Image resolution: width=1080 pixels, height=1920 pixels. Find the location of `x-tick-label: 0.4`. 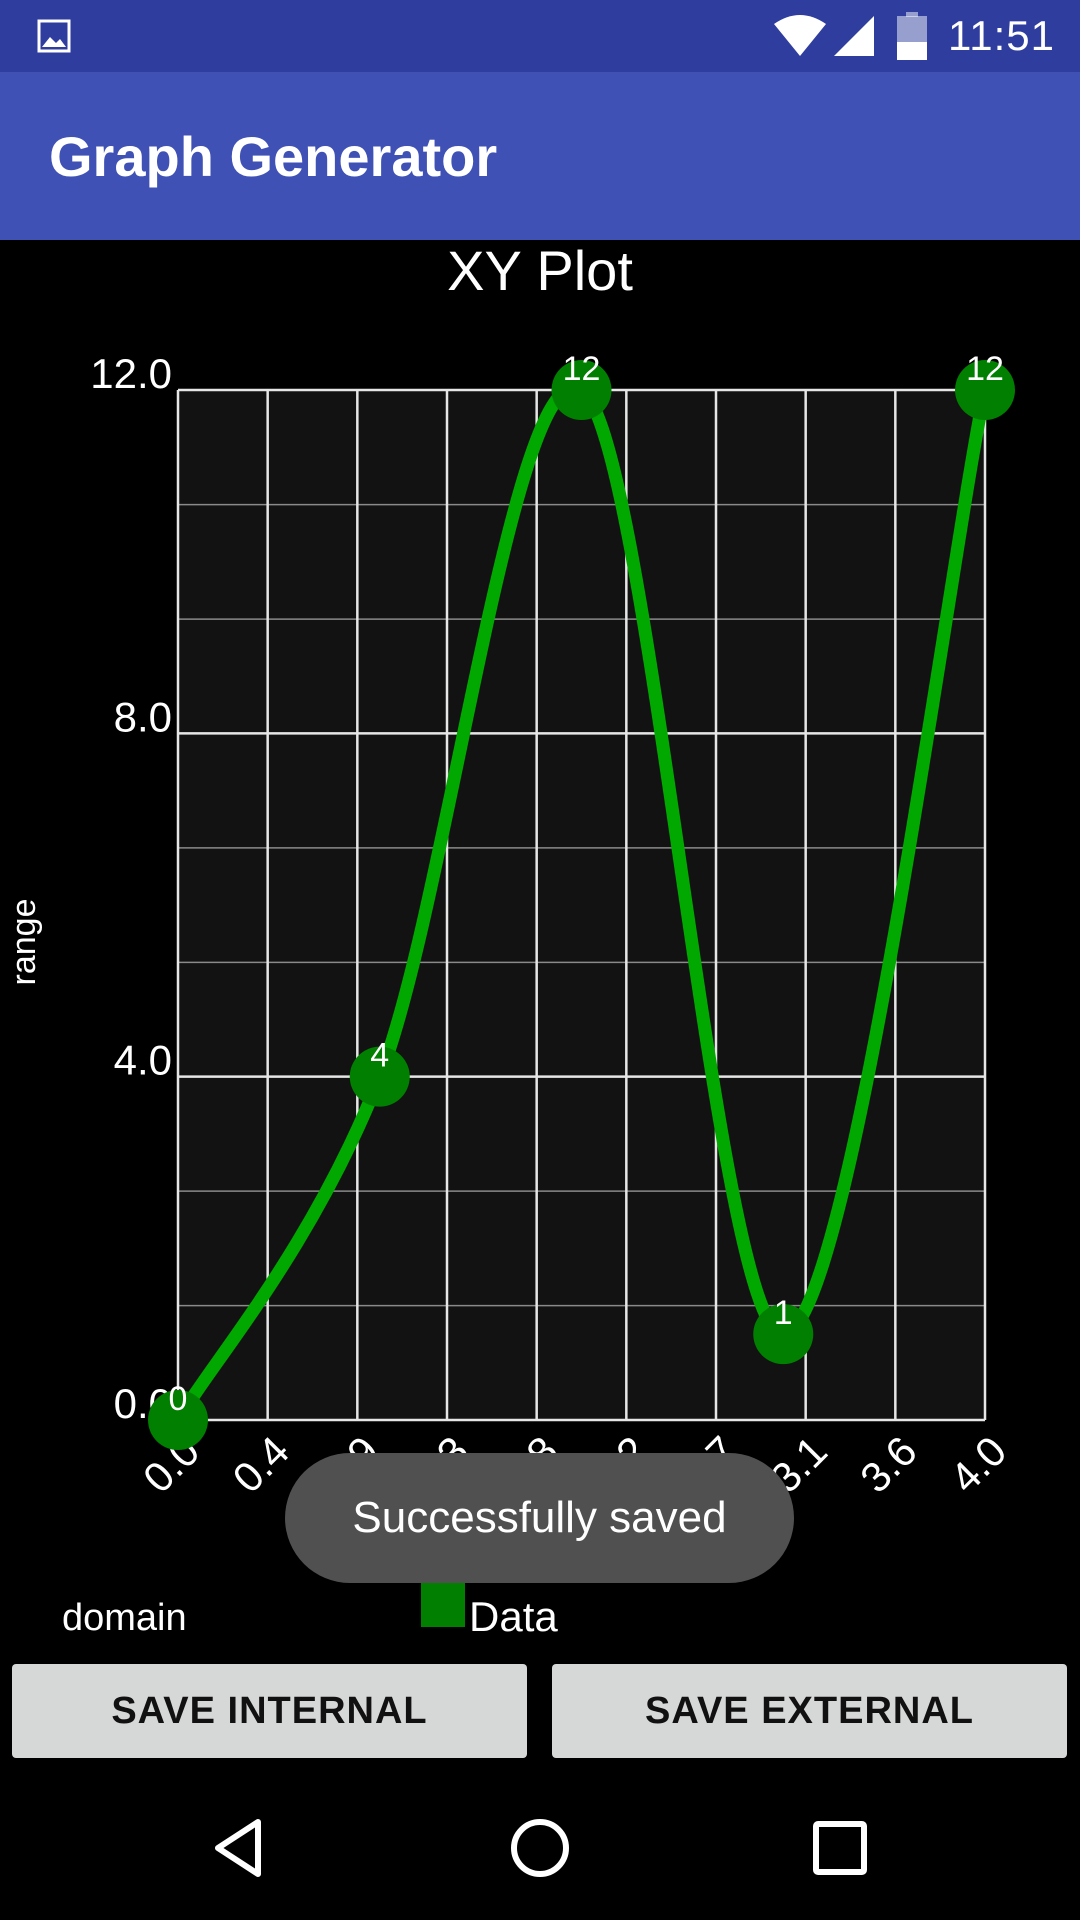

x-tick-label: 0.4 is located at coordinates (261, 1464).